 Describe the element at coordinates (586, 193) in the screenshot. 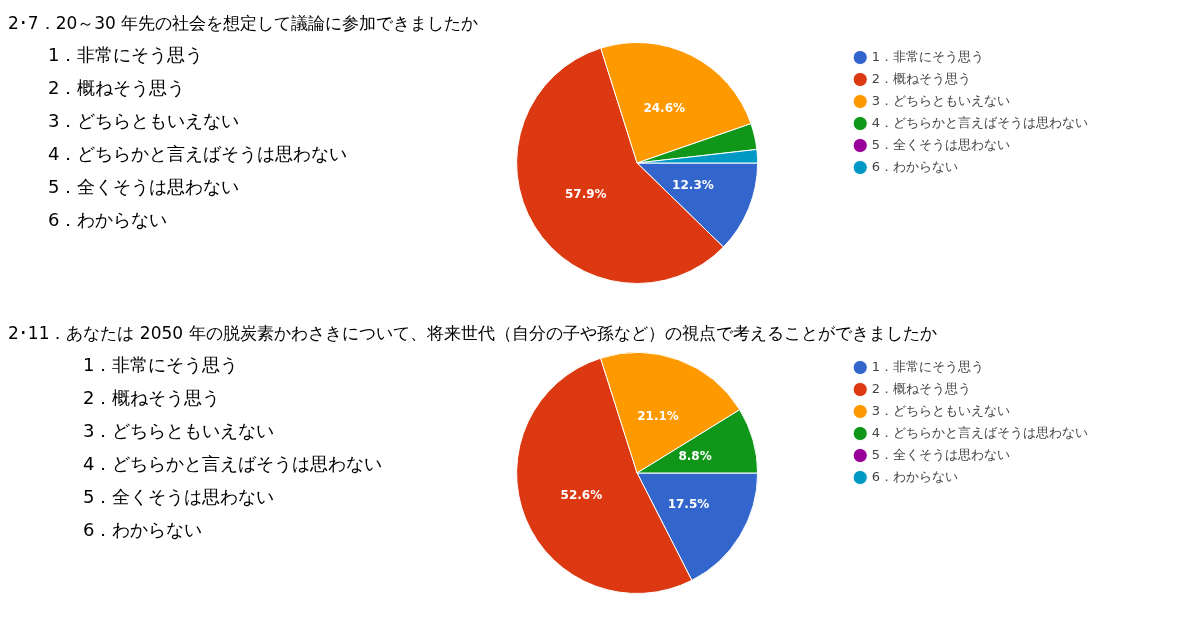

I see `data-label: 57.9%` at that location.